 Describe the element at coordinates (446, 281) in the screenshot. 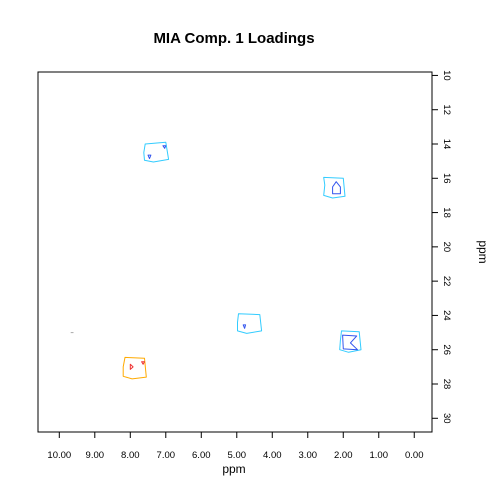

I see `y-tick-label: 22` at that location.